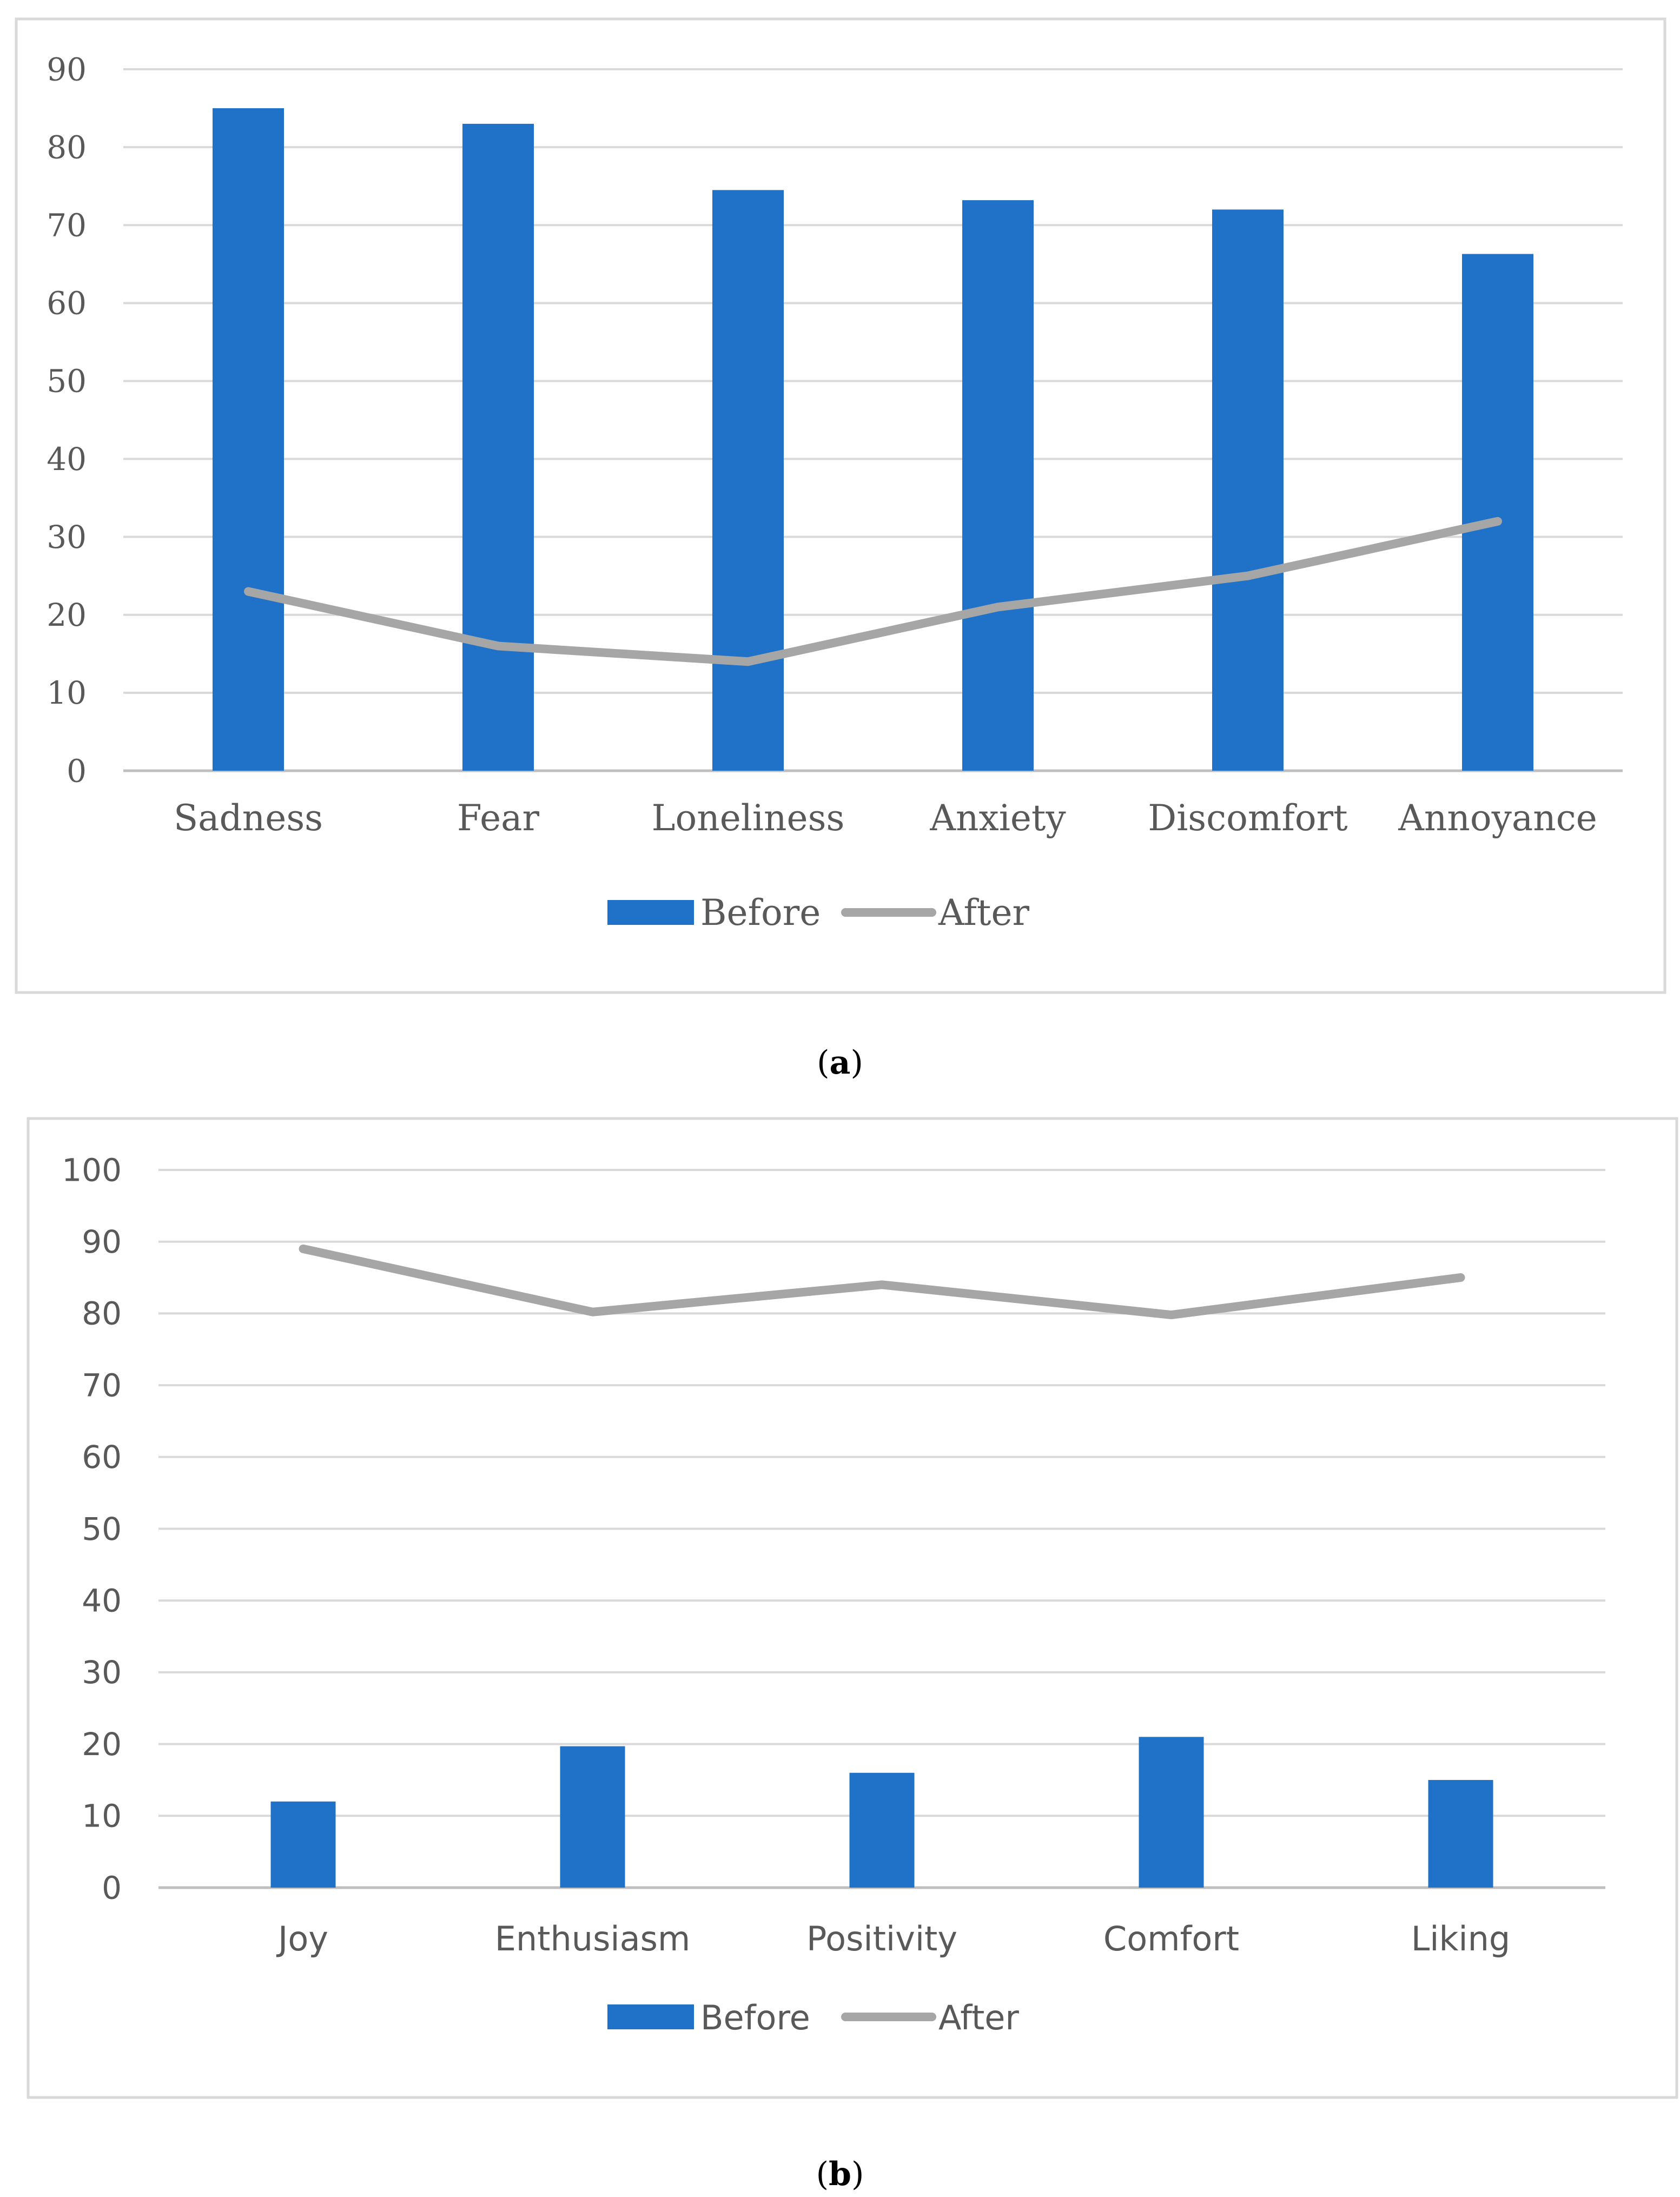  I want to click on x-tick-label: Loneliness, so click(749, 818).